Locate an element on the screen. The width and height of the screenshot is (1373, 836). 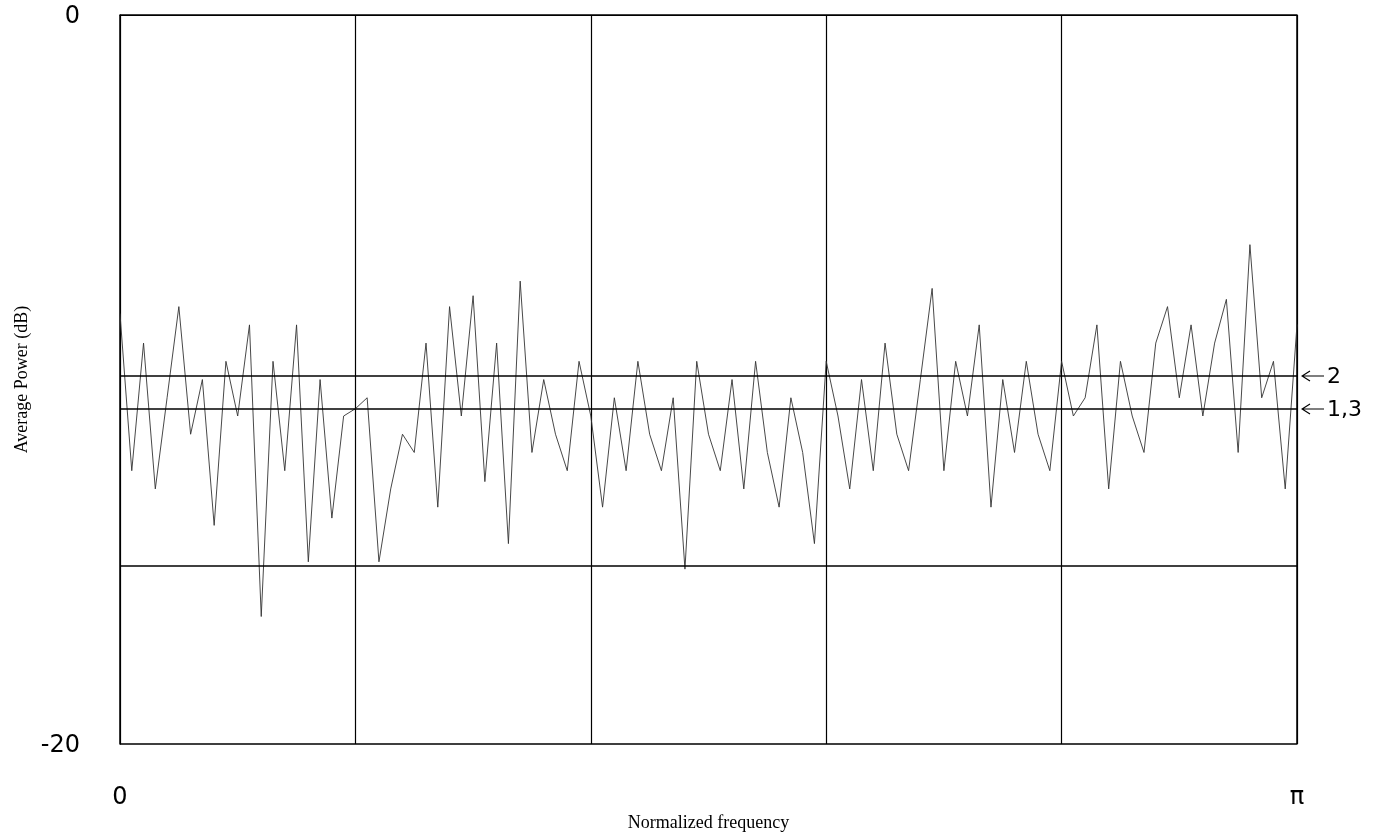
text: 2 is located at coordinates (1334, 375).